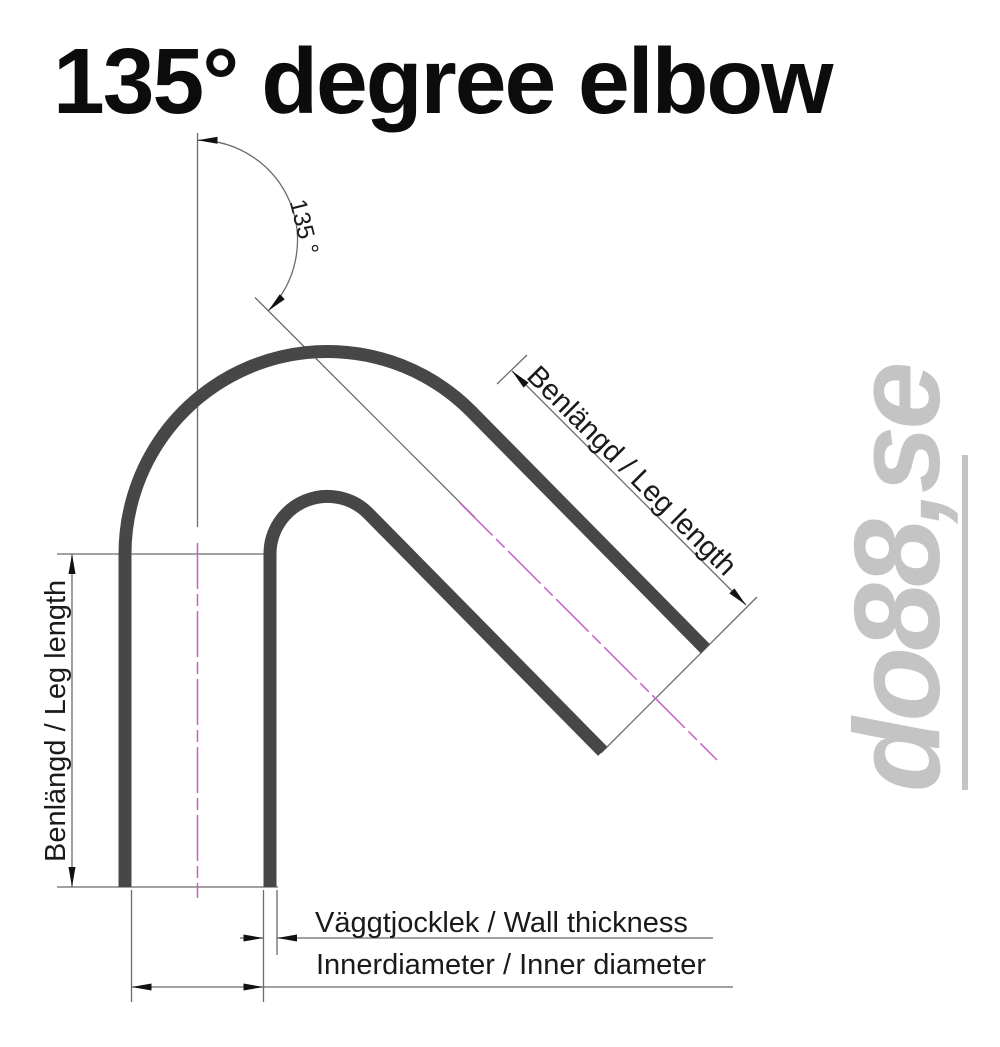  I want to click on watermark-logo: do88,se, so click(902, 557).